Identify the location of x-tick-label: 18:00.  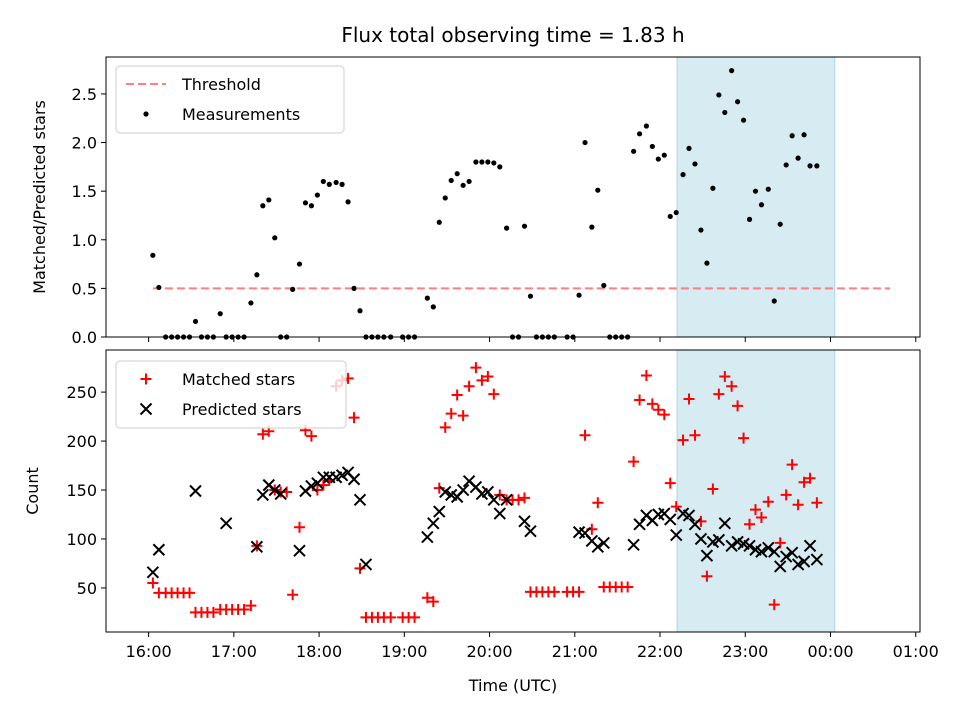
(319, 651).